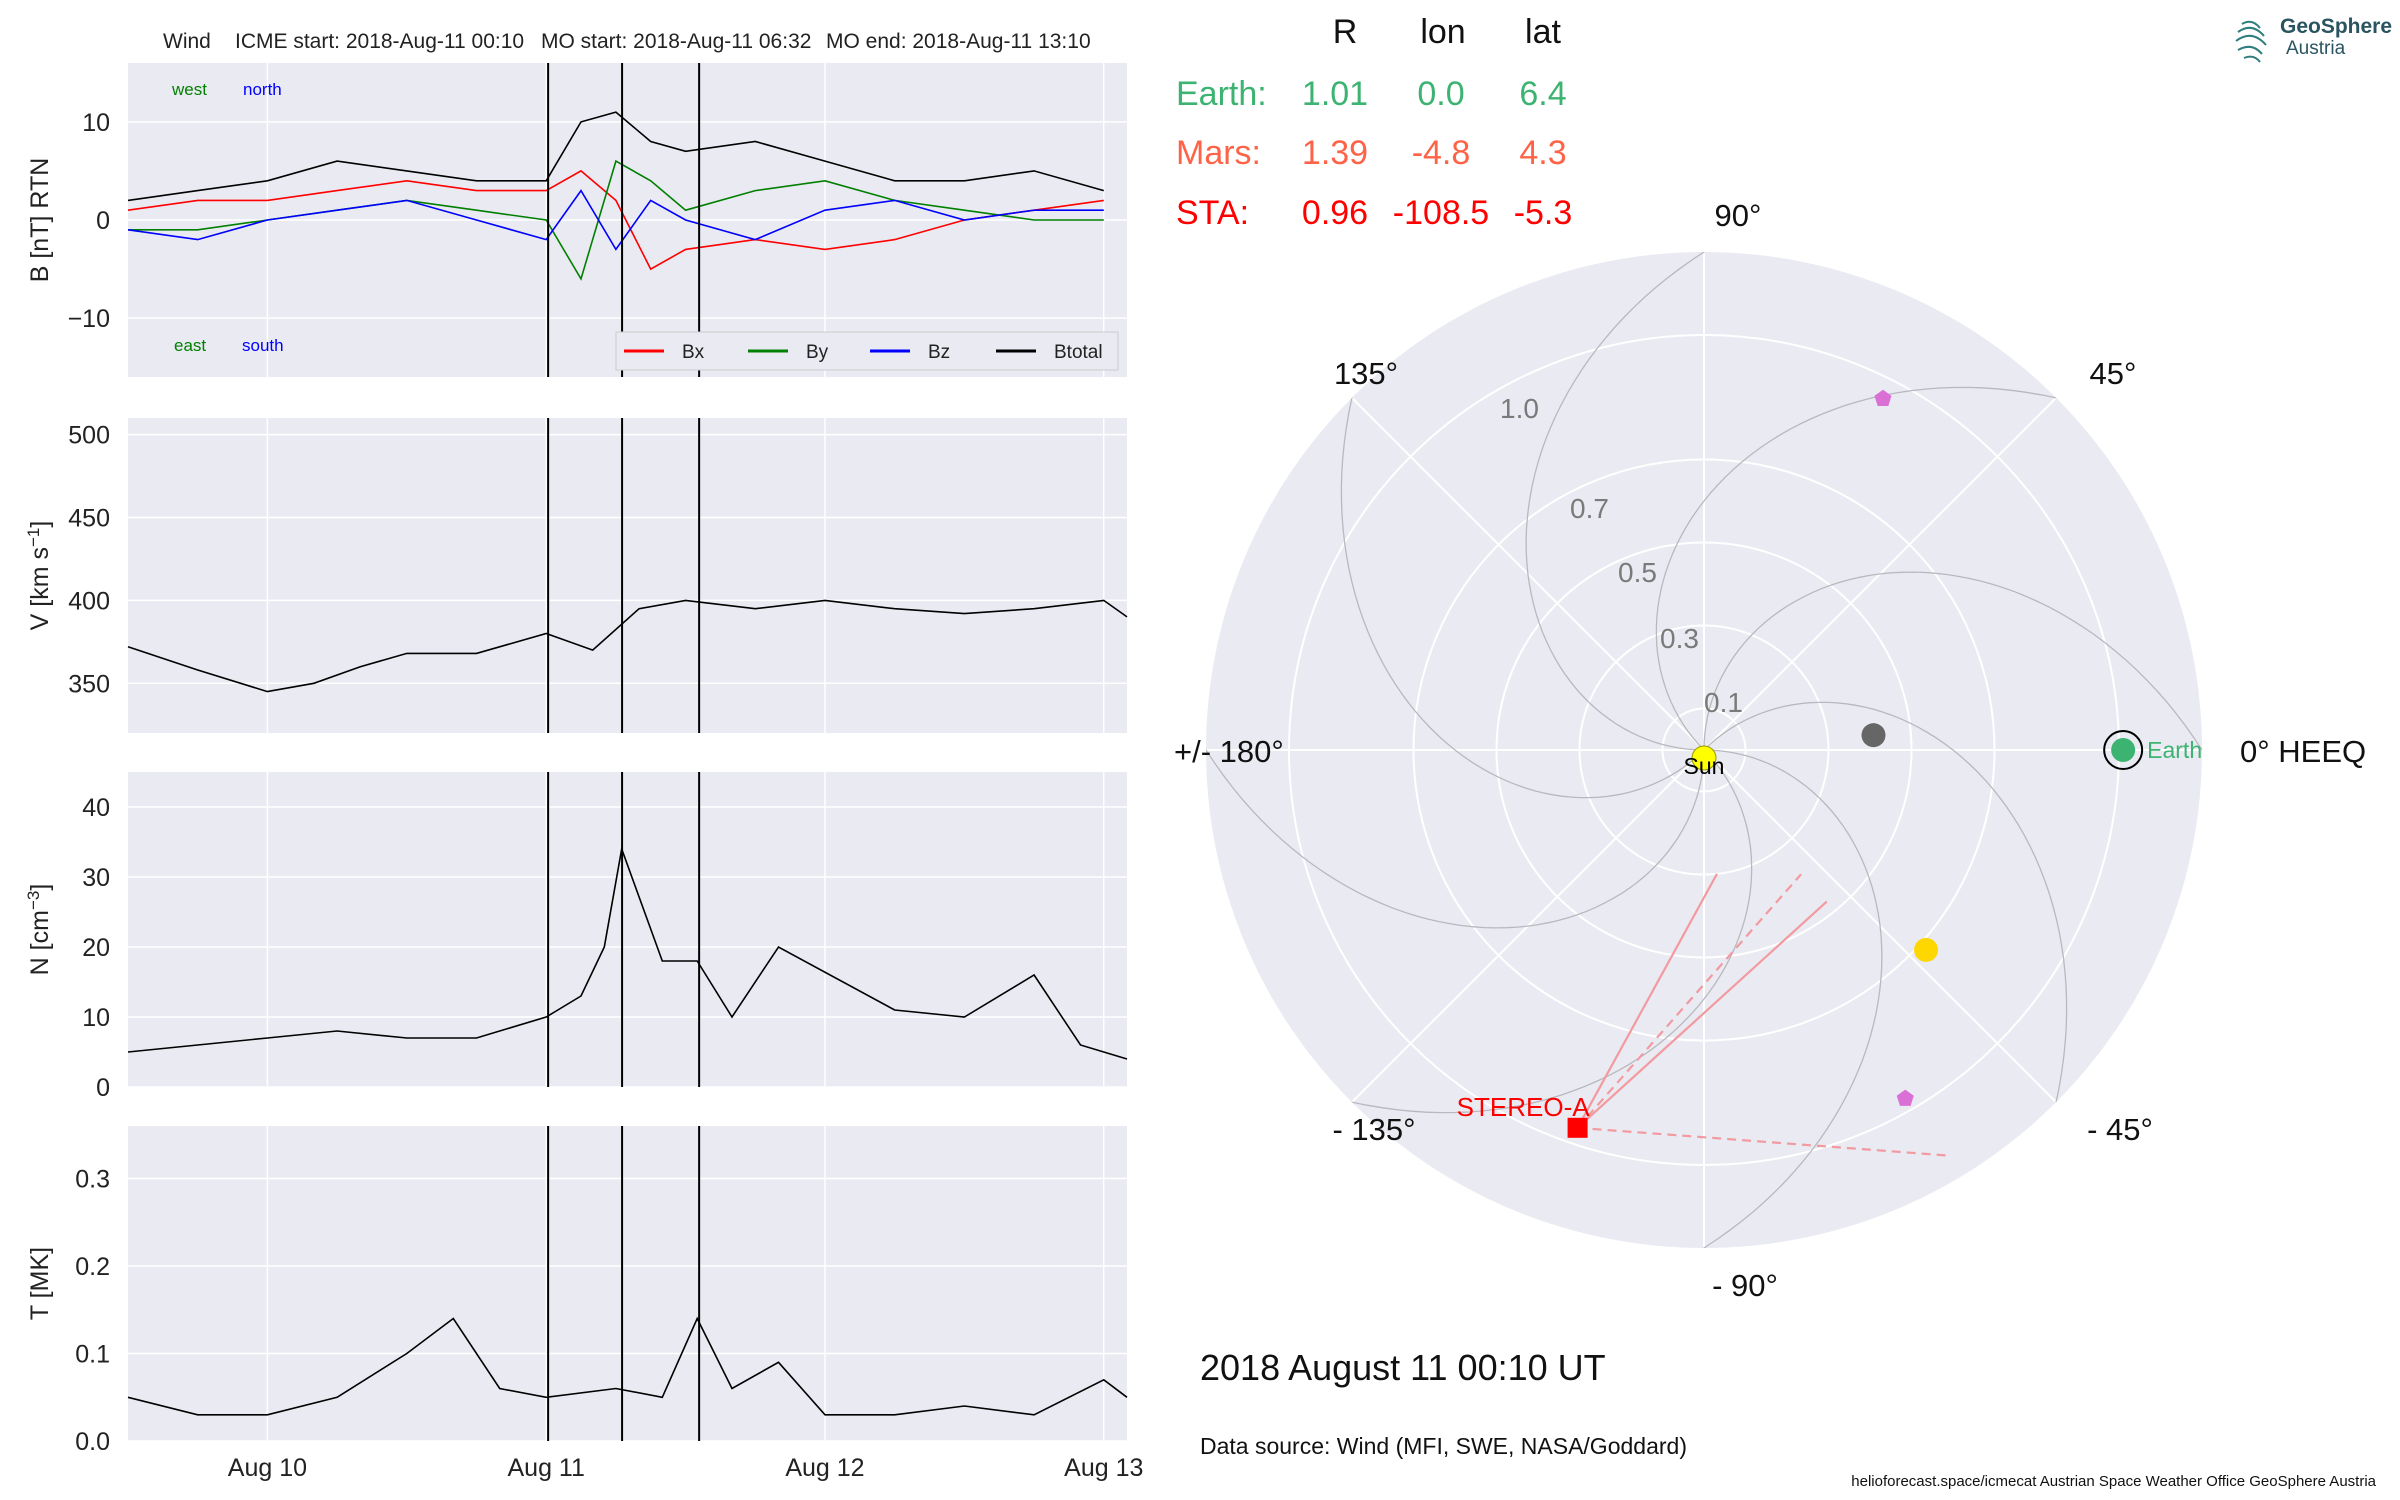  What do you see at coordinates (545, 1468) in the screenshot?
I see `x-tick-label: Aug 11` at bounding box center [545, 1468].